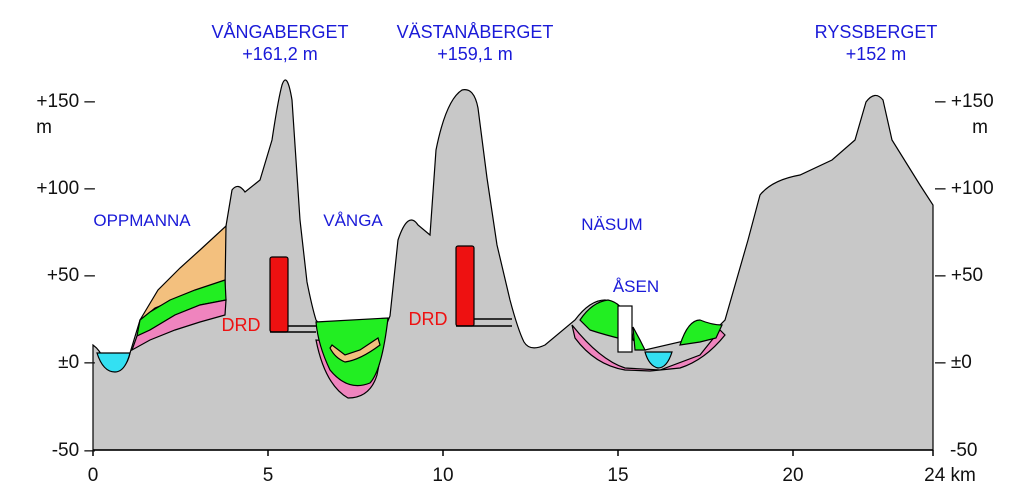  I want to click on right-tick-150: – +150, so click(964, 101).